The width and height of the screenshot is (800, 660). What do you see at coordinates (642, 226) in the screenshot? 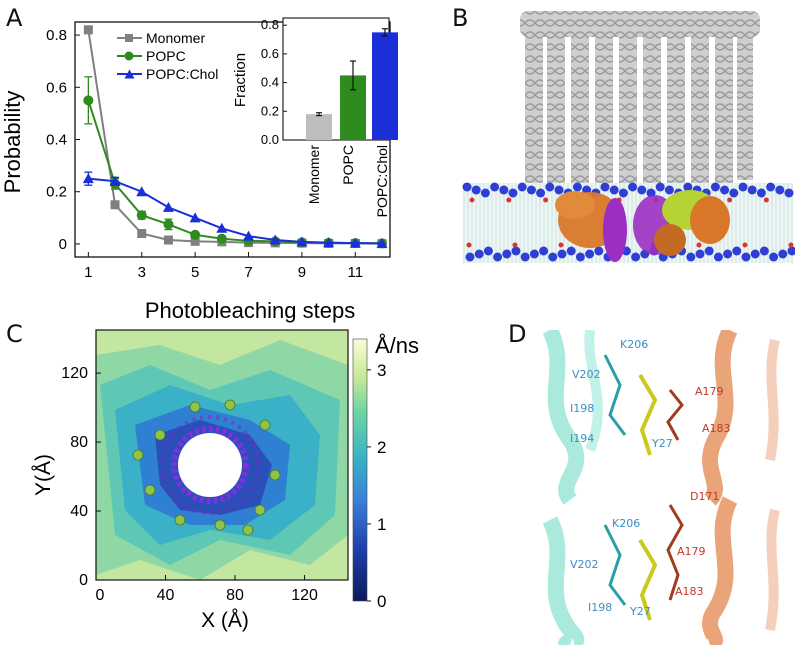
I see `transmembrane-region` at bounding box center [642, 226].